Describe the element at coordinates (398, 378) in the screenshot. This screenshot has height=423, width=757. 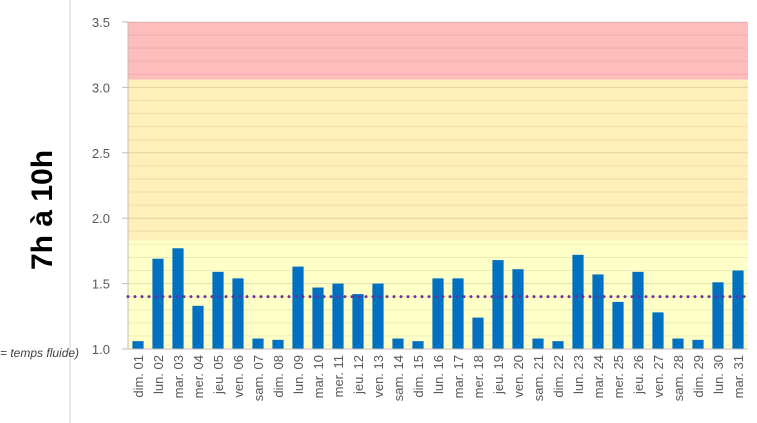
I see `x-tick-label: sam. 14` at that location.